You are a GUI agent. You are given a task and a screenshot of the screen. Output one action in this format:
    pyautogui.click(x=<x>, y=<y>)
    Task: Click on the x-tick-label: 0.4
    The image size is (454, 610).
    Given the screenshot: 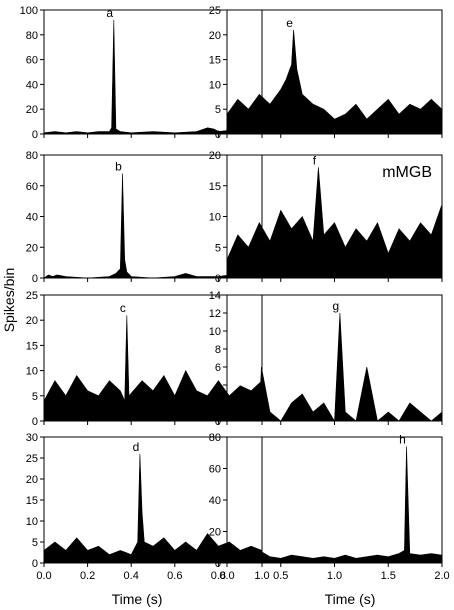 What is the action you would take?
    pyautogui.click(x=131, y=576)
    